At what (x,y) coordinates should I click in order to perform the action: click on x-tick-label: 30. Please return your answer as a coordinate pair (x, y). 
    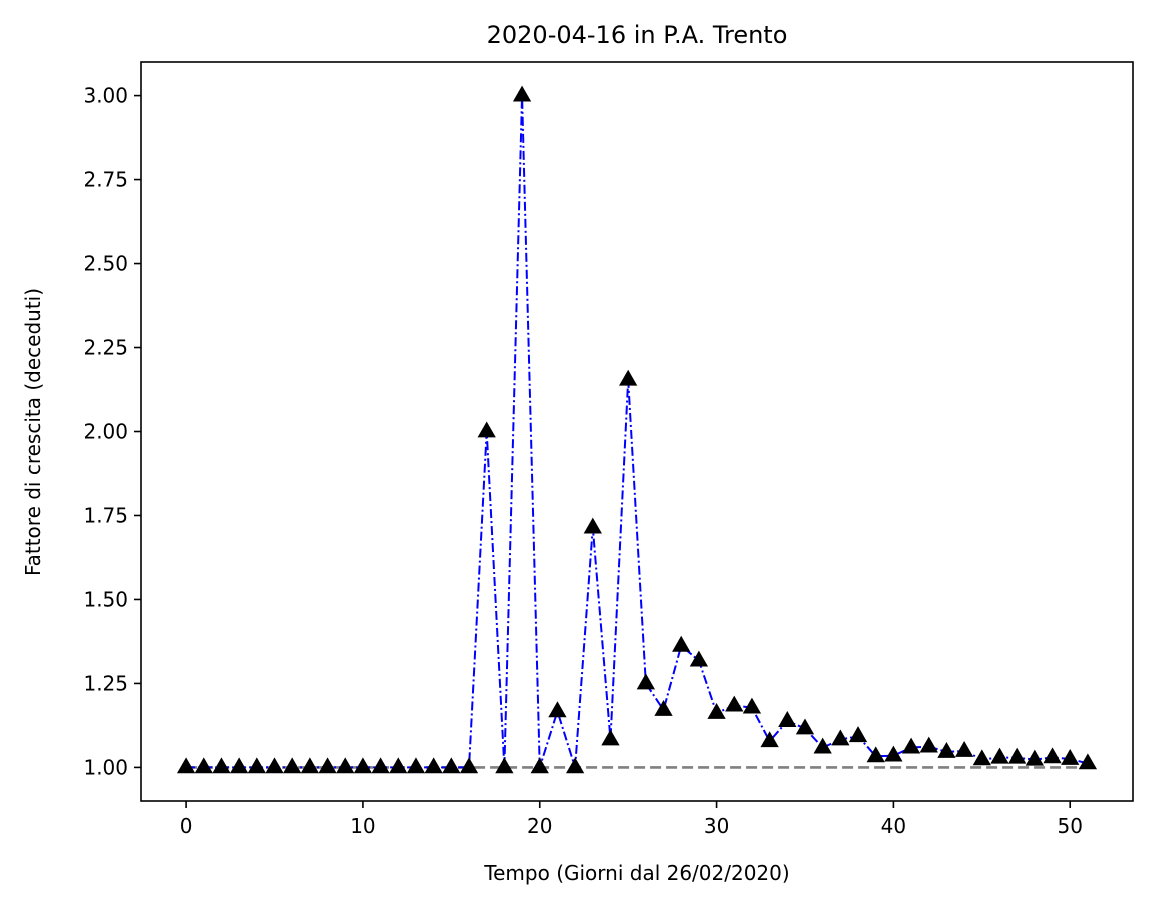
    Looking at the image, I should click on (716, 826).